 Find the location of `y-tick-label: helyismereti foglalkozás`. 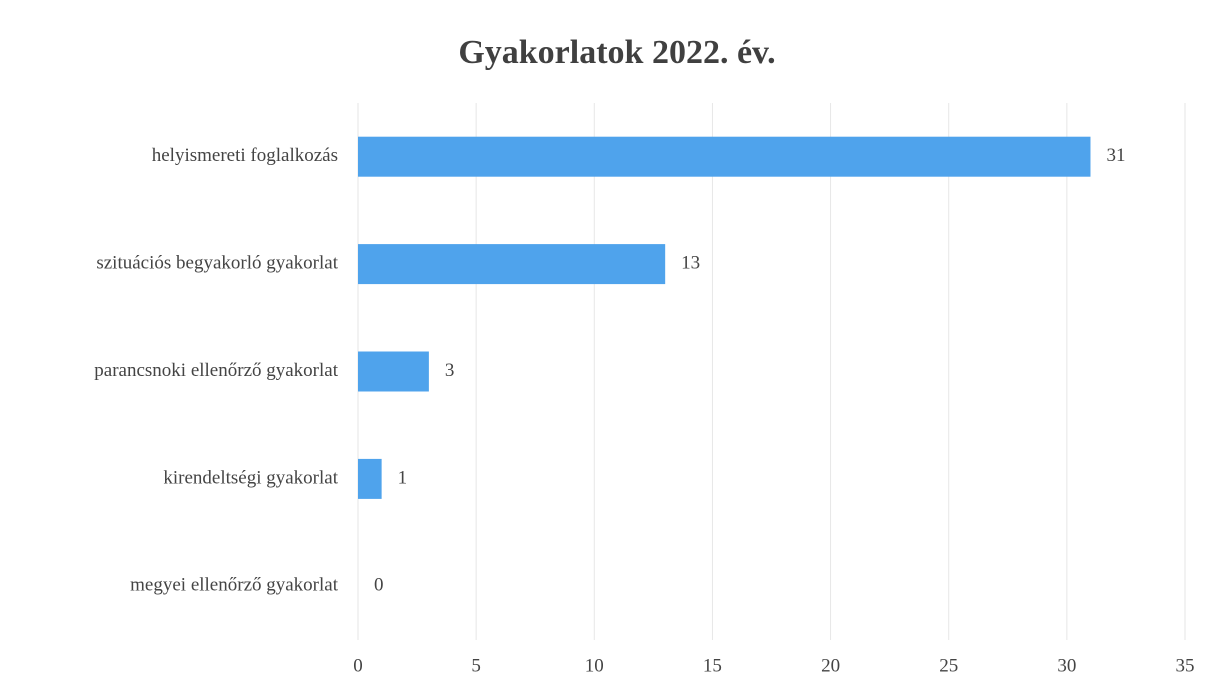

y-tick-label: helyismereti foglalkozás is located at coordinates (245, 155).